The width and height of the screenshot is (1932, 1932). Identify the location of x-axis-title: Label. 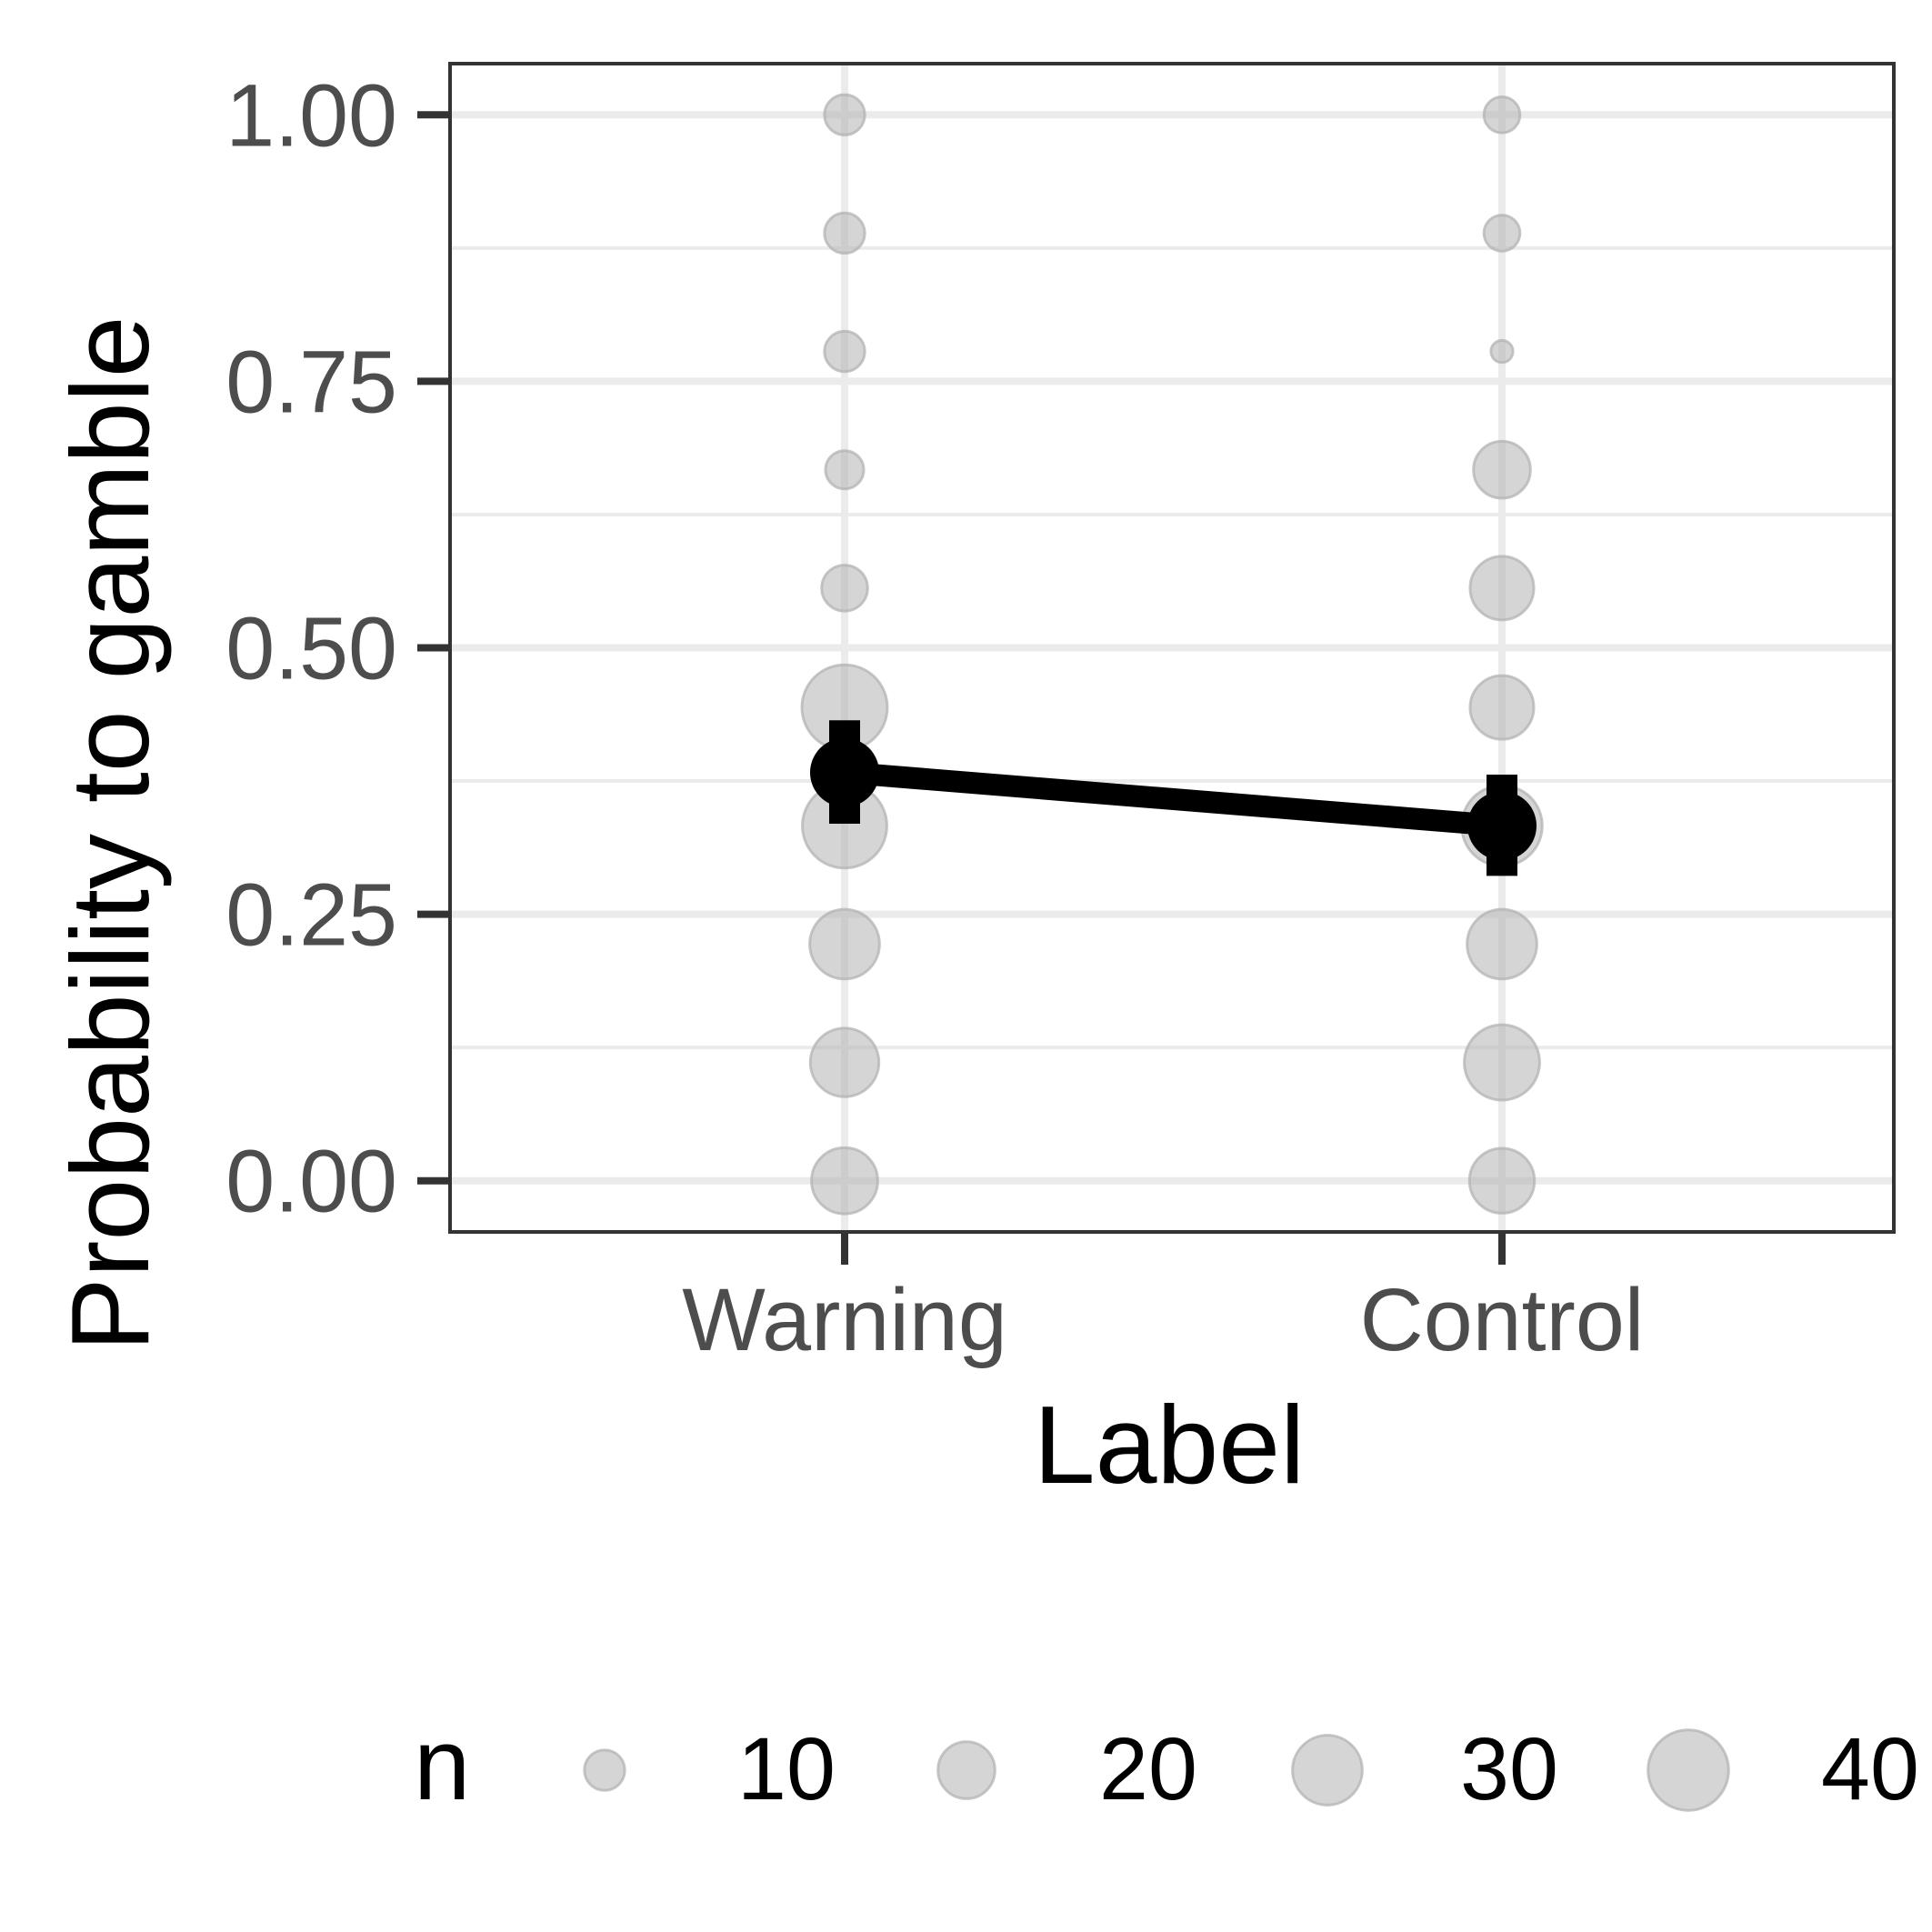
(1170, 1445).